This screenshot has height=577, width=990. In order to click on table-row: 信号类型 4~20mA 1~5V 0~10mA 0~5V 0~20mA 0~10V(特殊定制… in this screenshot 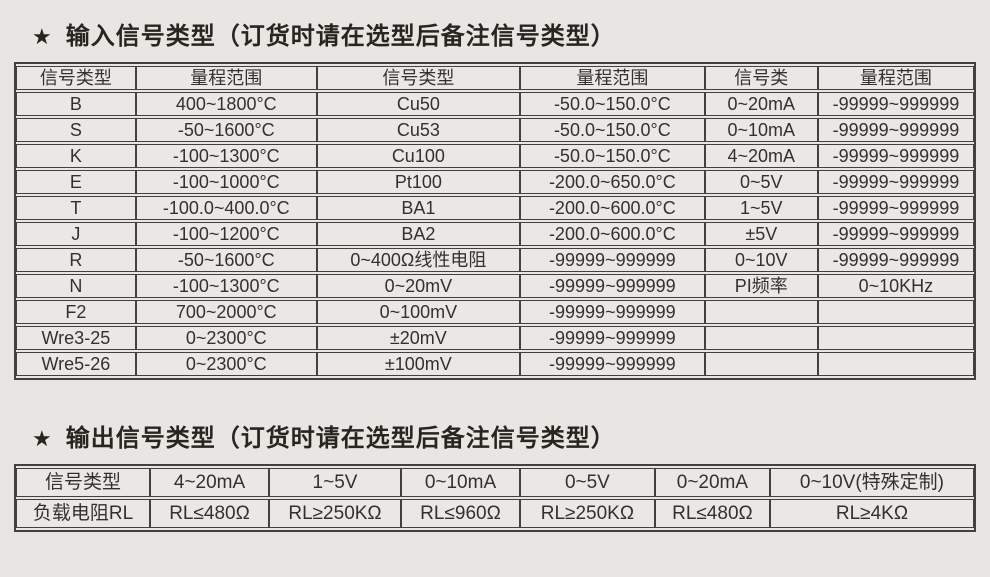, I will do `click(495, 482)`.